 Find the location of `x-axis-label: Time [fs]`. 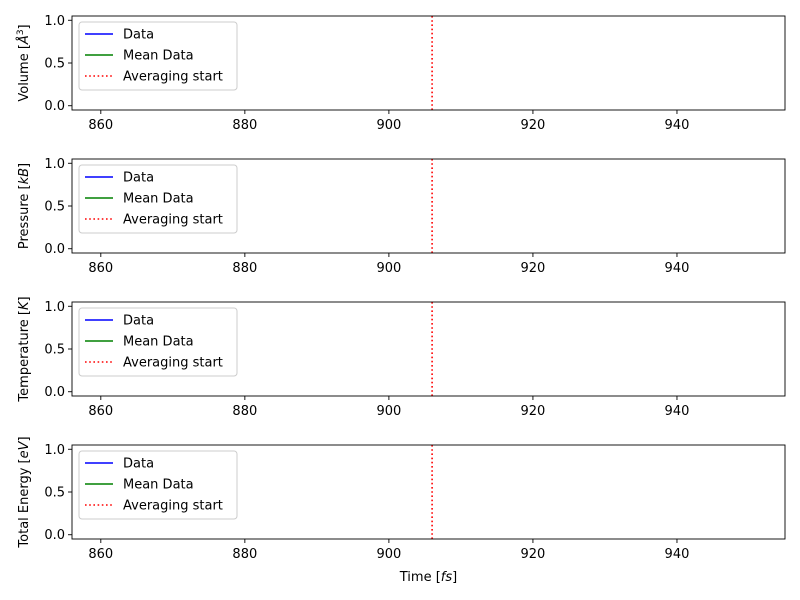

x-axis-label: Time [fs] is located at coordinates (428, 577).